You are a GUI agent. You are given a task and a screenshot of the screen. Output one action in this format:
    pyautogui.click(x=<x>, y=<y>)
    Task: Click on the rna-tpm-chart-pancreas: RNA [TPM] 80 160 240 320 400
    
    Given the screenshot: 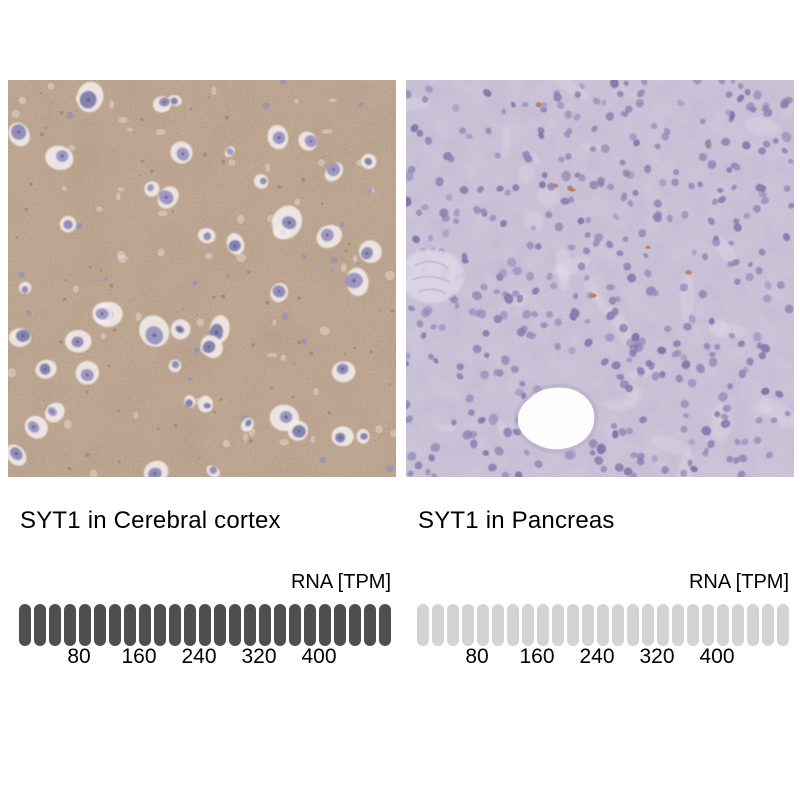 What is the action you would take?
    pyautogui.click(x=603, y=622)
    